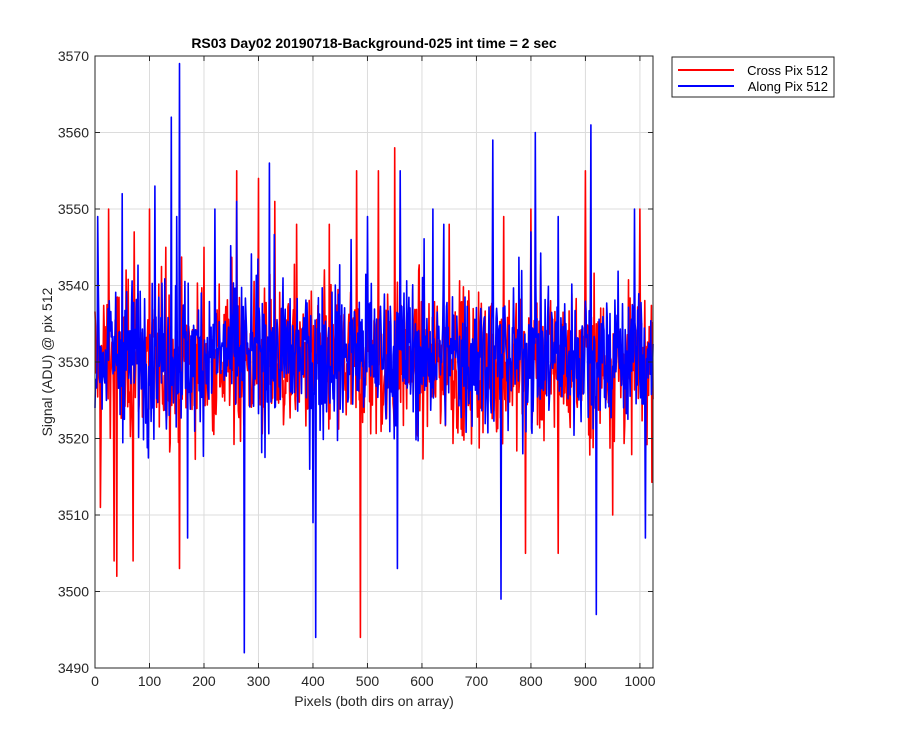  Describe the element at coordinates (73, 362) in the screenshot. I see `y-tick-label: 3530` at that location.